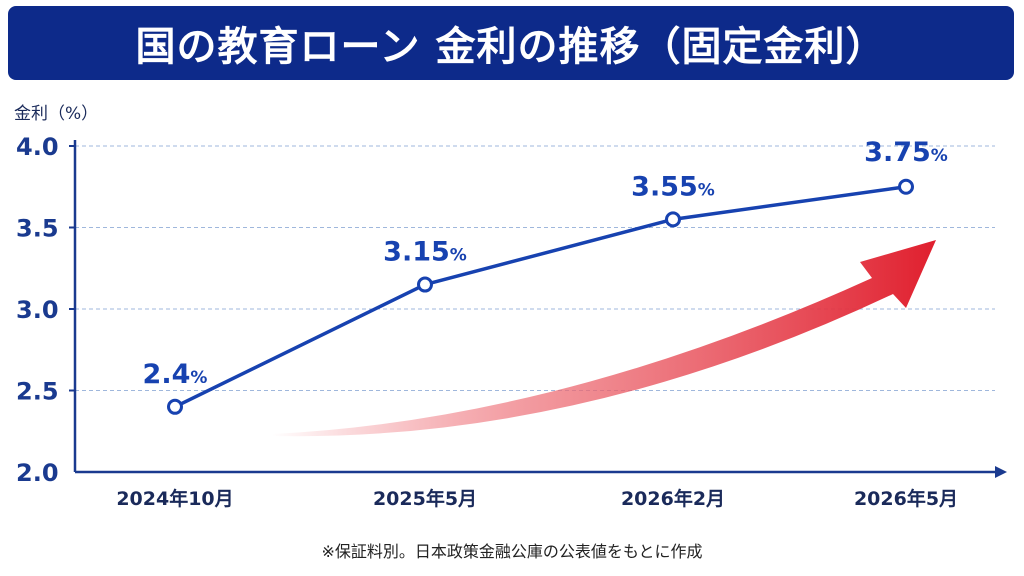  What do you see at coordinates (906, 152) in the screenshot?
I see `data-label: 3.75%` at bounding box center [906, 152].